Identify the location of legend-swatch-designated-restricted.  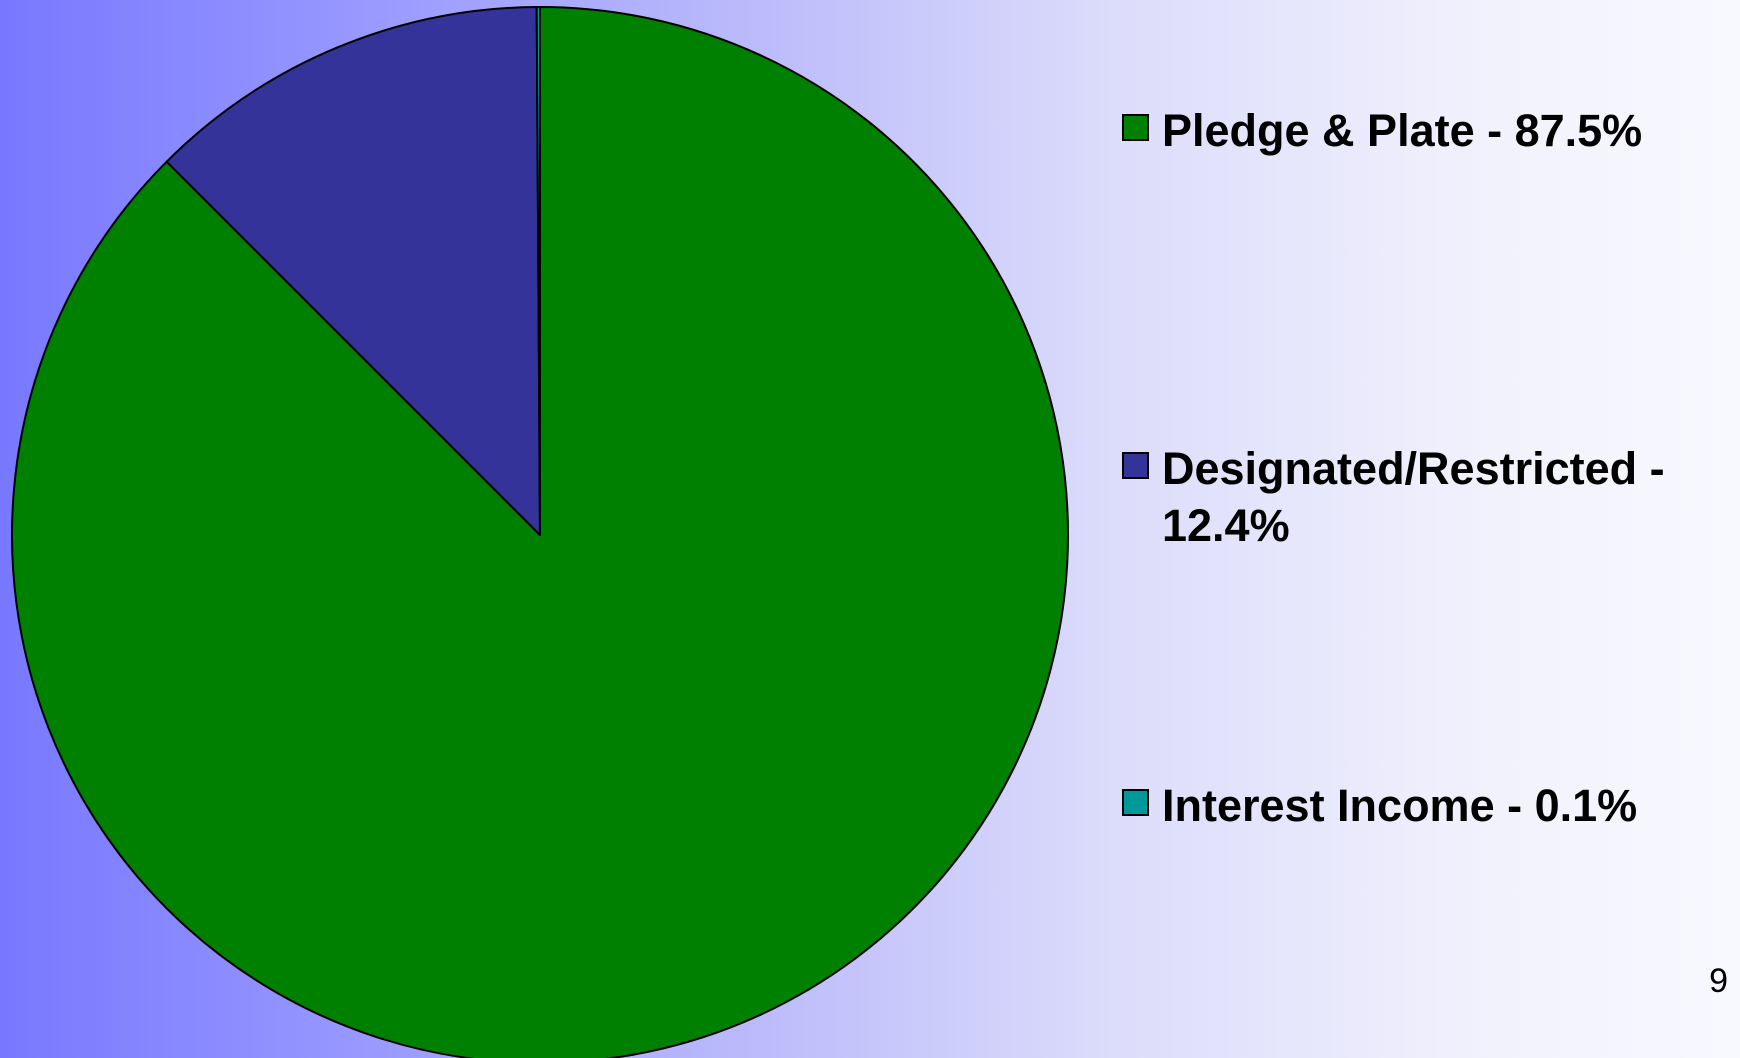
(1135, 465).